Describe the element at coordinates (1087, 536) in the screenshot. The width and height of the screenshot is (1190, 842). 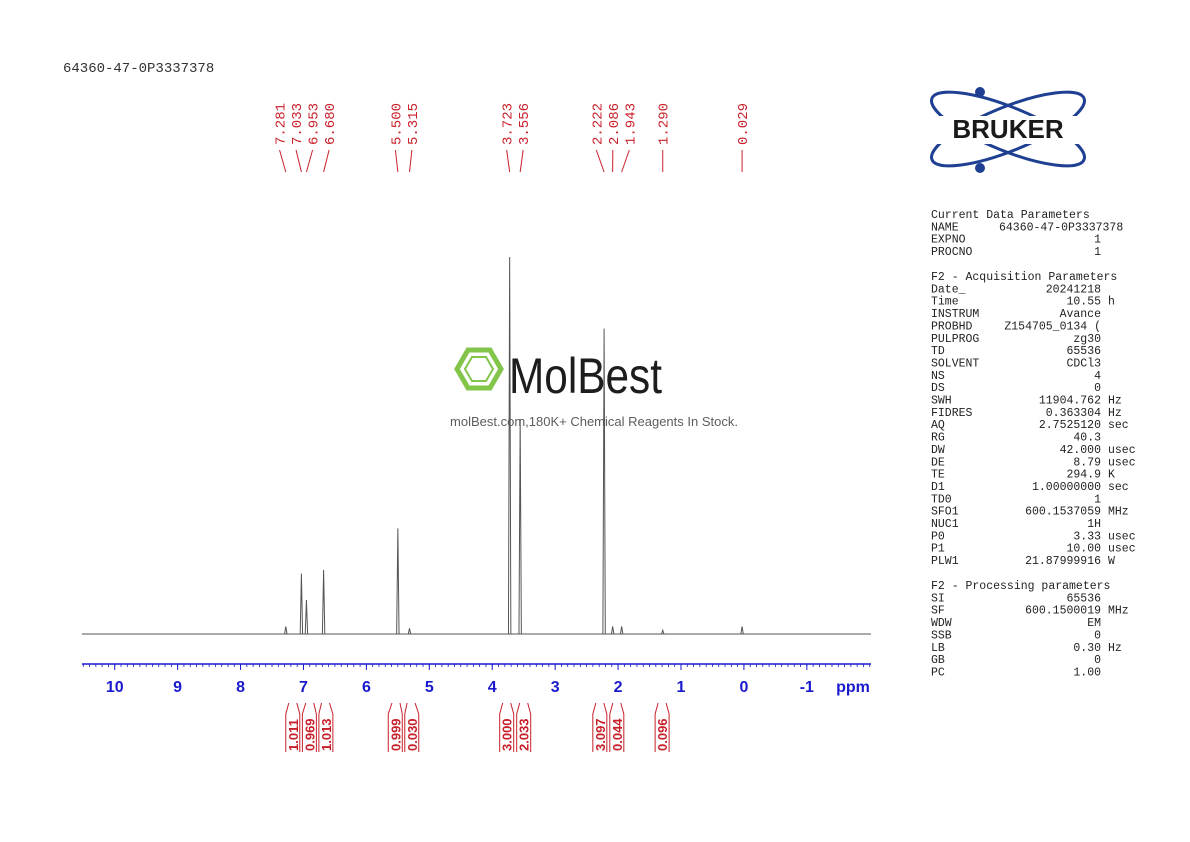
I see `parameter-value: 3.33` at that location.